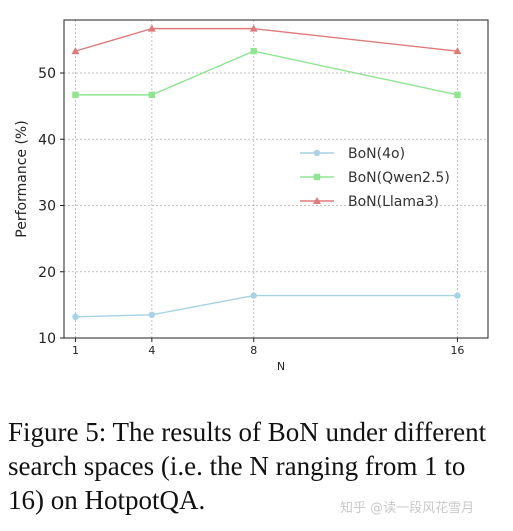 The width and height of the screenshot is (513, 531). I want to click on legend: BoN(4o) BoN(Qwen2.5) BoN(Llama3), so click(375, 178).